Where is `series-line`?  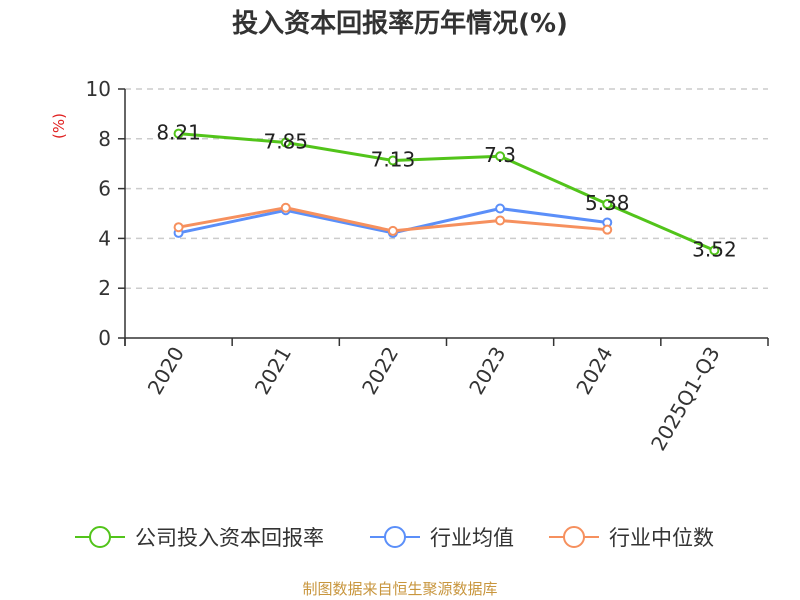 series-line is located at coordinates (447, 192).